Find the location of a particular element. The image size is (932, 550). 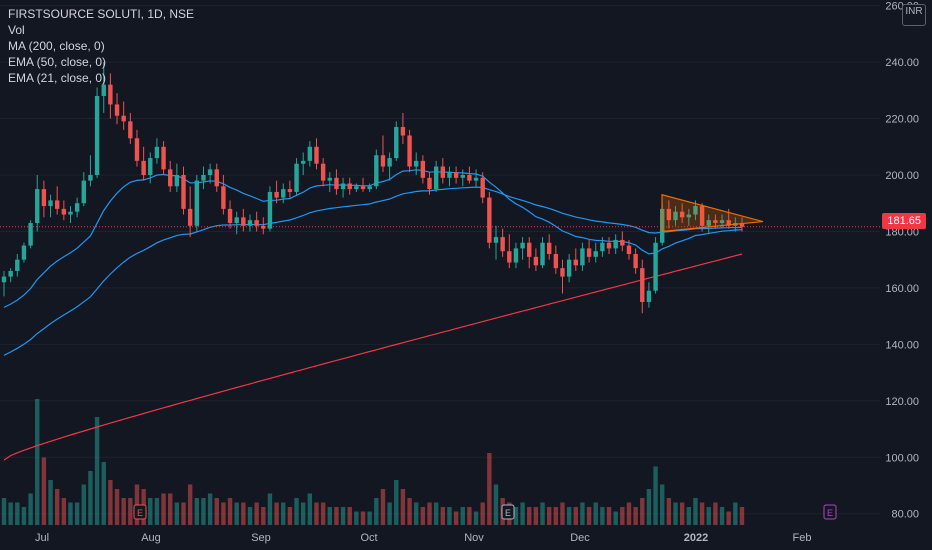

time-tick-label: Feb is located at coordinates (802, 538).